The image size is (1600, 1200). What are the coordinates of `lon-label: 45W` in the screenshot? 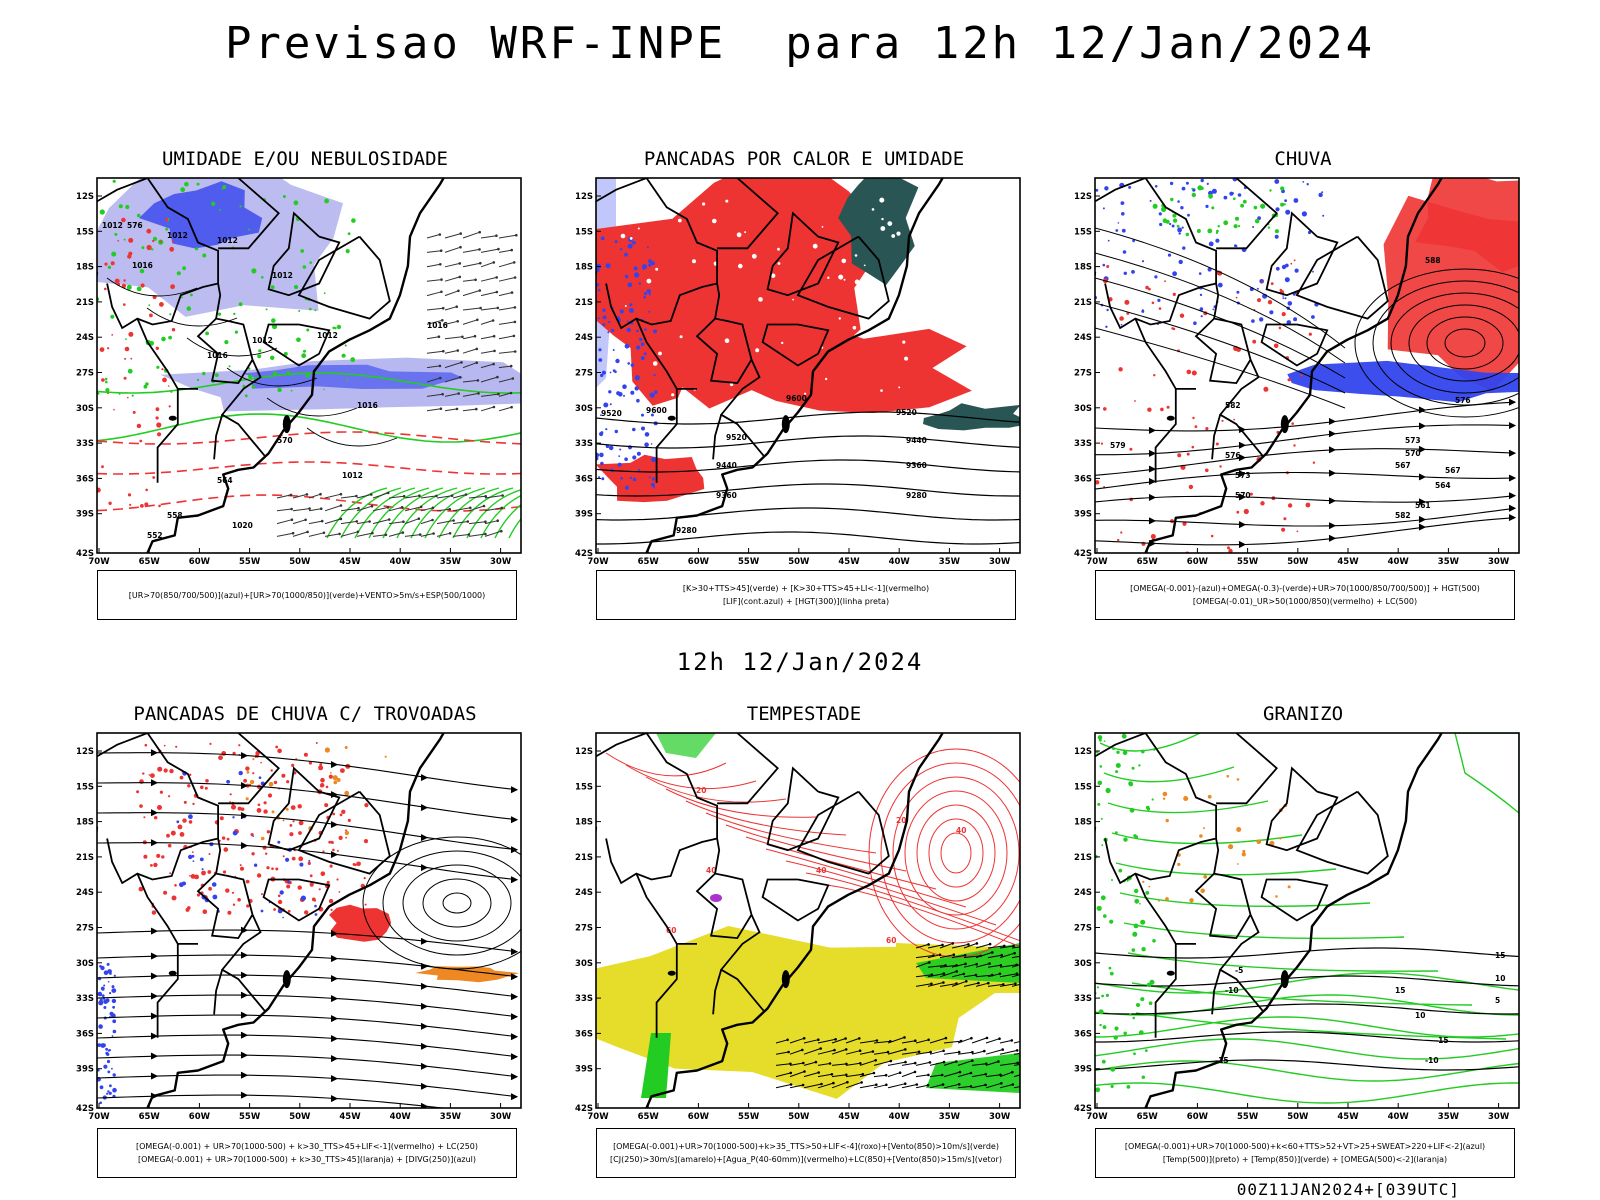 It's located at (1348, 1117).